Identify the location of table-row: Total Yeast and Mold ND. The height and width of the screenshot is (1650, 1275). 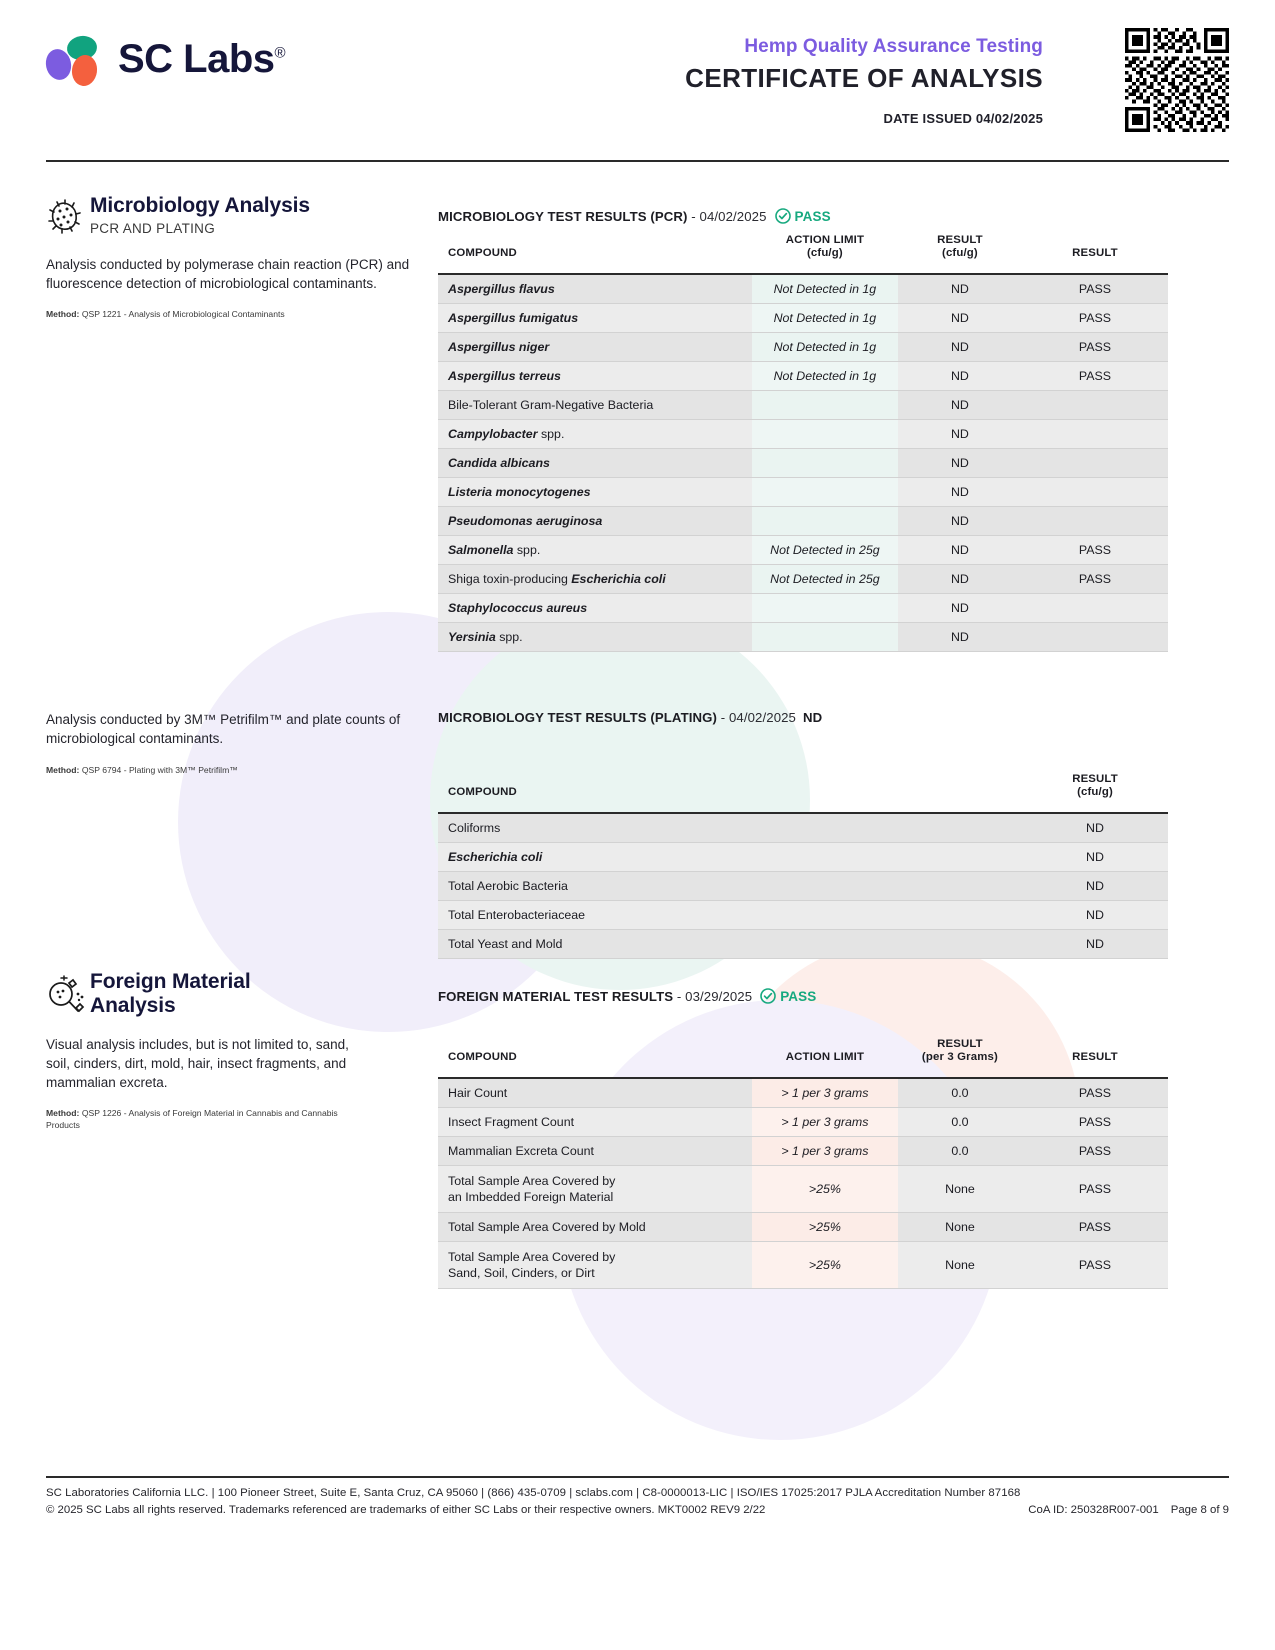
(803, 944).